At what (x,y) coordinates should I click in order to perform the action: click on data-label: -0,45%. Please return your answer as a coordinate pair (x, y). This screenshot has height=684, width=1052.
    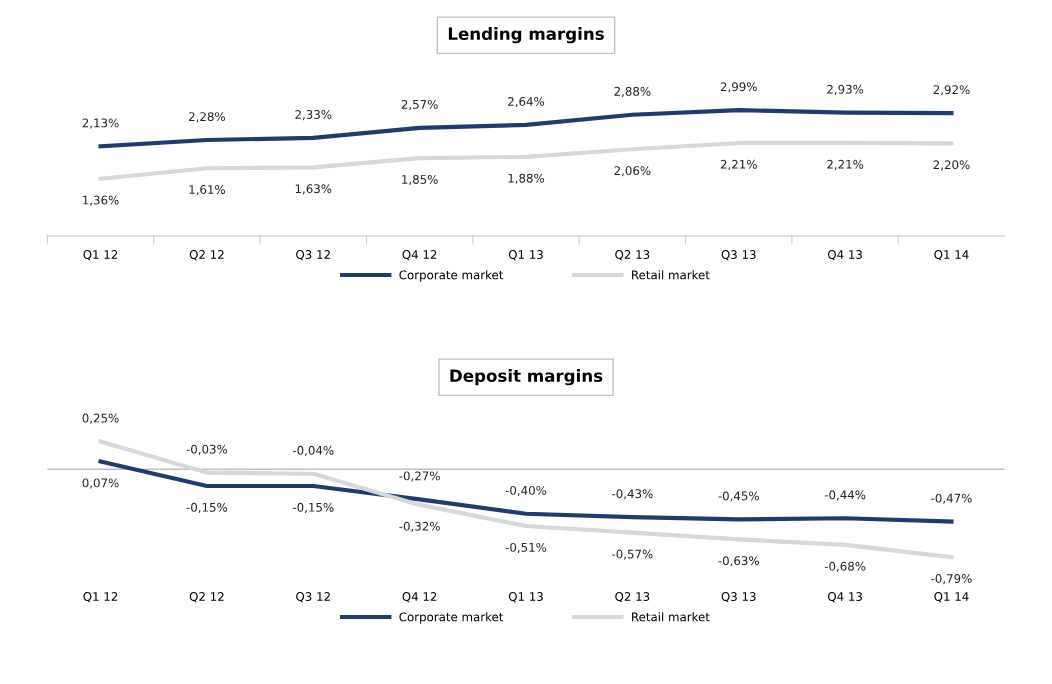
    Looking at the image, I should click on (738, 496).